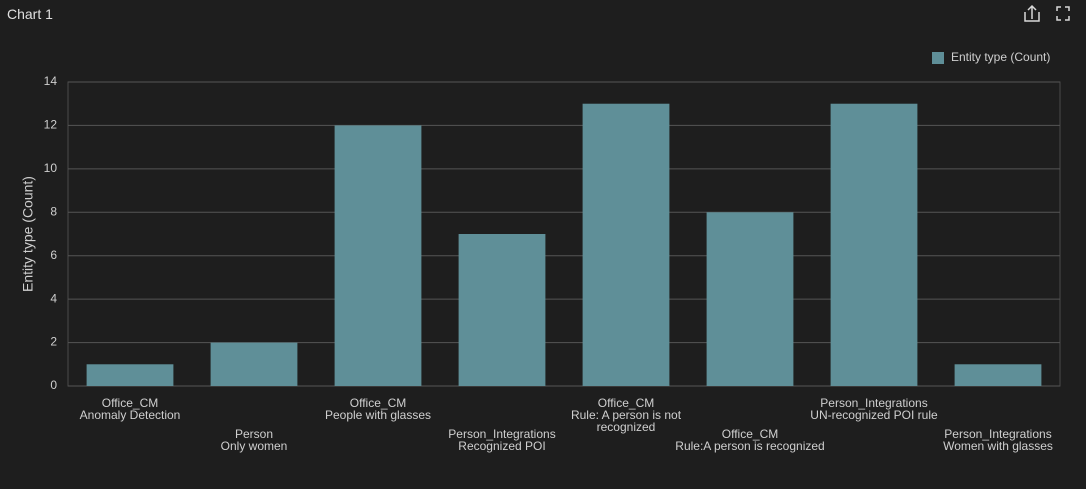 The width and height of the screenshot is (1086, 489). What do you see at coordinates (53, 255) in the screenshot?
I see `y-tick-label: 6` at bounding box center [53, 255].